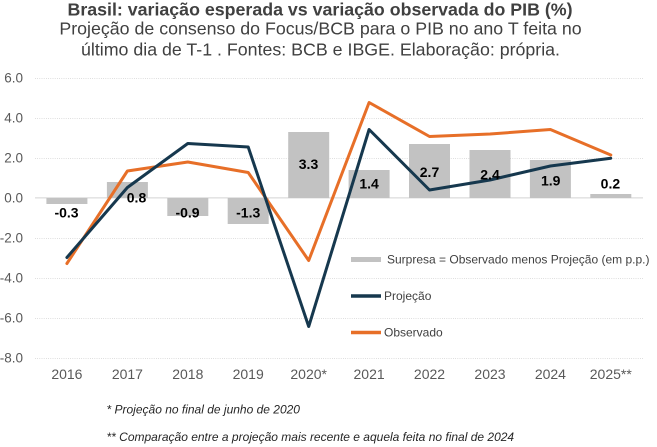 Image resolution: width=657 pixels, height=447 pixels. Describe the element at coordinates (66, 374) in the screenshot. I see `svg-text: 2016` at that location.